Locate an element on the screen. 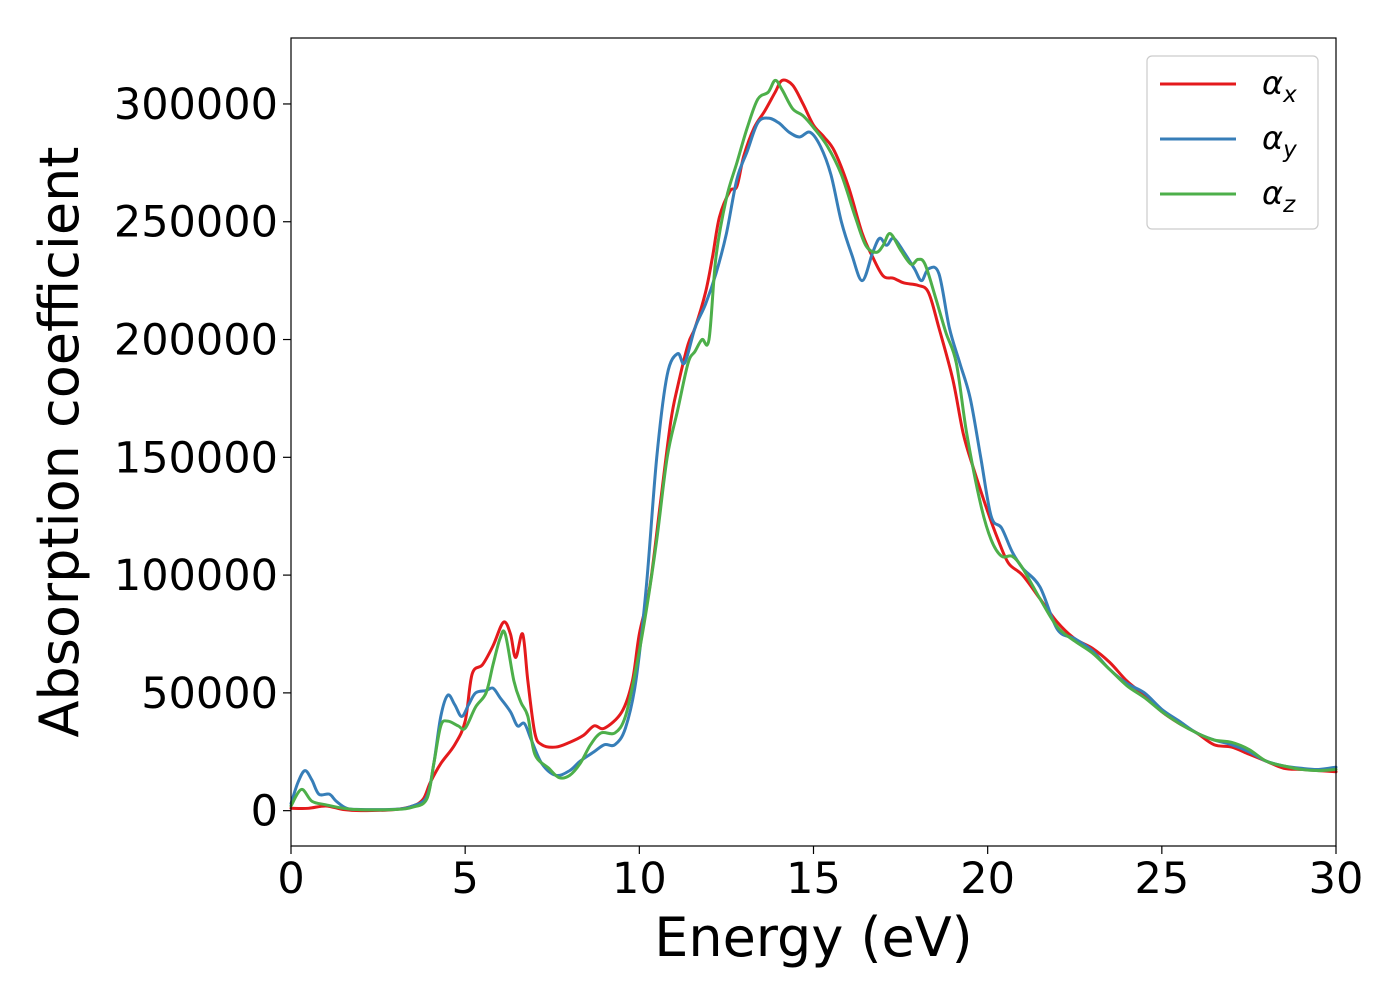 Image resolution: width=1400 pixels, height=1000 pixels. x-tick-label: 10 is located at coordinates (639, 879).